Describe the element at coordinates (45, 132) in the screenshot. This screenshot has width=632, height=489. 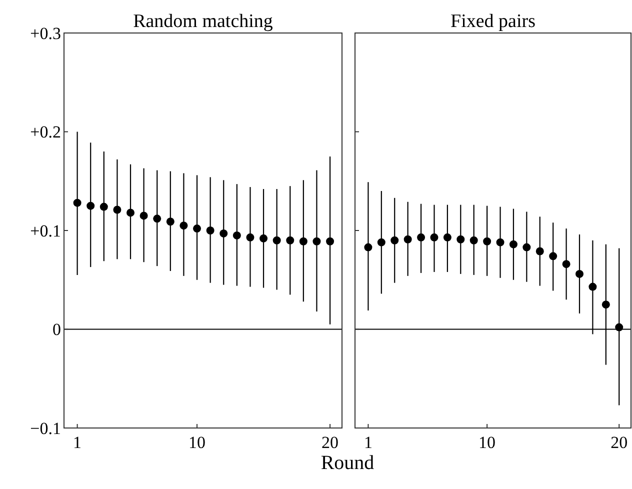
I see `y-tick-label: +0.2` at that location.